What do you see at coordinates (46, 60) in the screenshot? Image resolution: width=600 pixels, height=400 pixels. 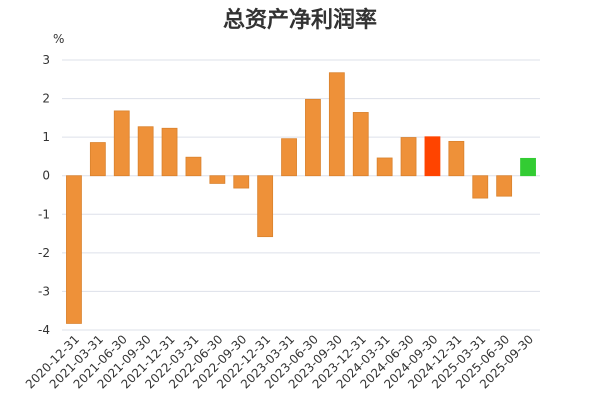 I see `y-tick-label: 3` at bounding box center [46, 60].